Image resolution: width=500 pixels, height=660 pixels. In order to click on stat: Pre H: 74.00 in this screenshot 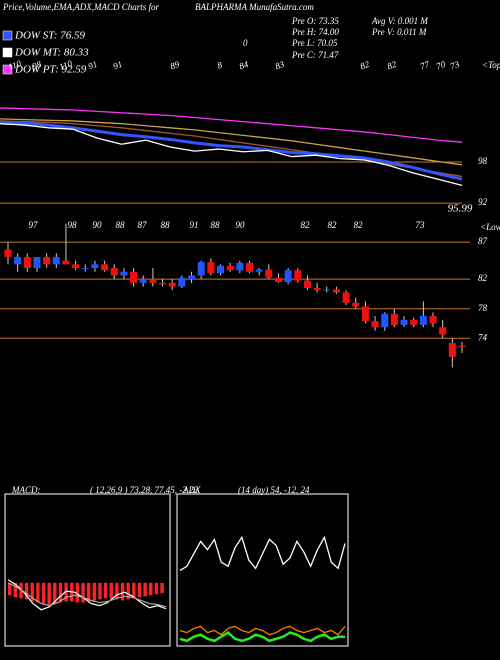, I will do `click(315, 32)`.